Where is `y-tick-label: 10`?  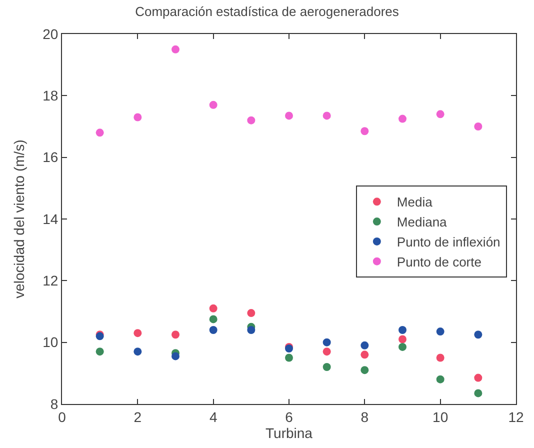 y-tick-label: 10 is located at coordinates (50, 342).